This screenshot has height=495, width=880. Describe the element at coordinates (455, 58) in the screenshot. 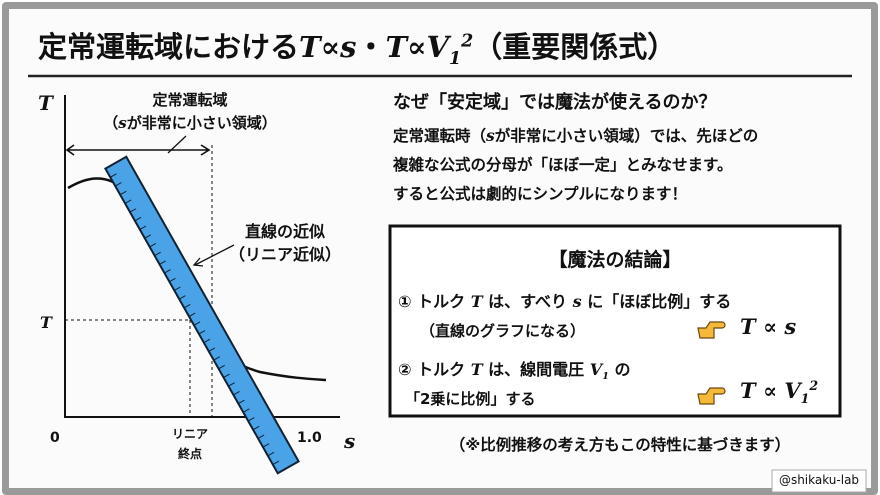

I see `title-subscript: 1` at that location.